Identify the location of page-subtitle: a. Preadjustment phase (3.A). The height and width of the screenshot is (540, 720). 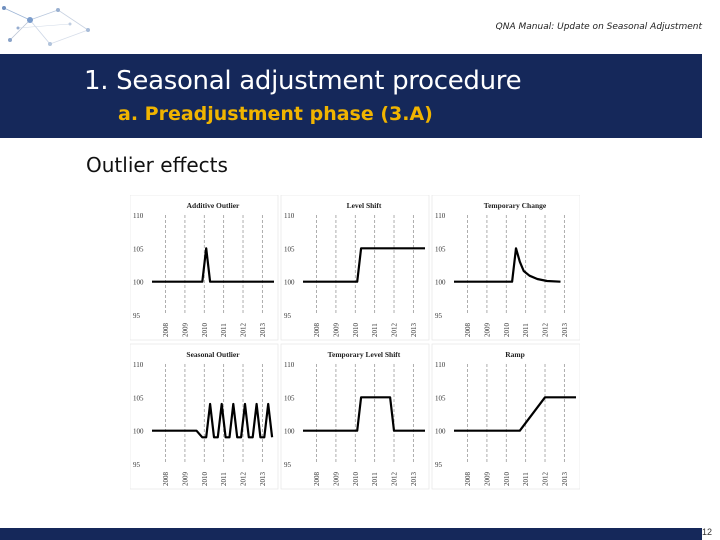
(275, 114).